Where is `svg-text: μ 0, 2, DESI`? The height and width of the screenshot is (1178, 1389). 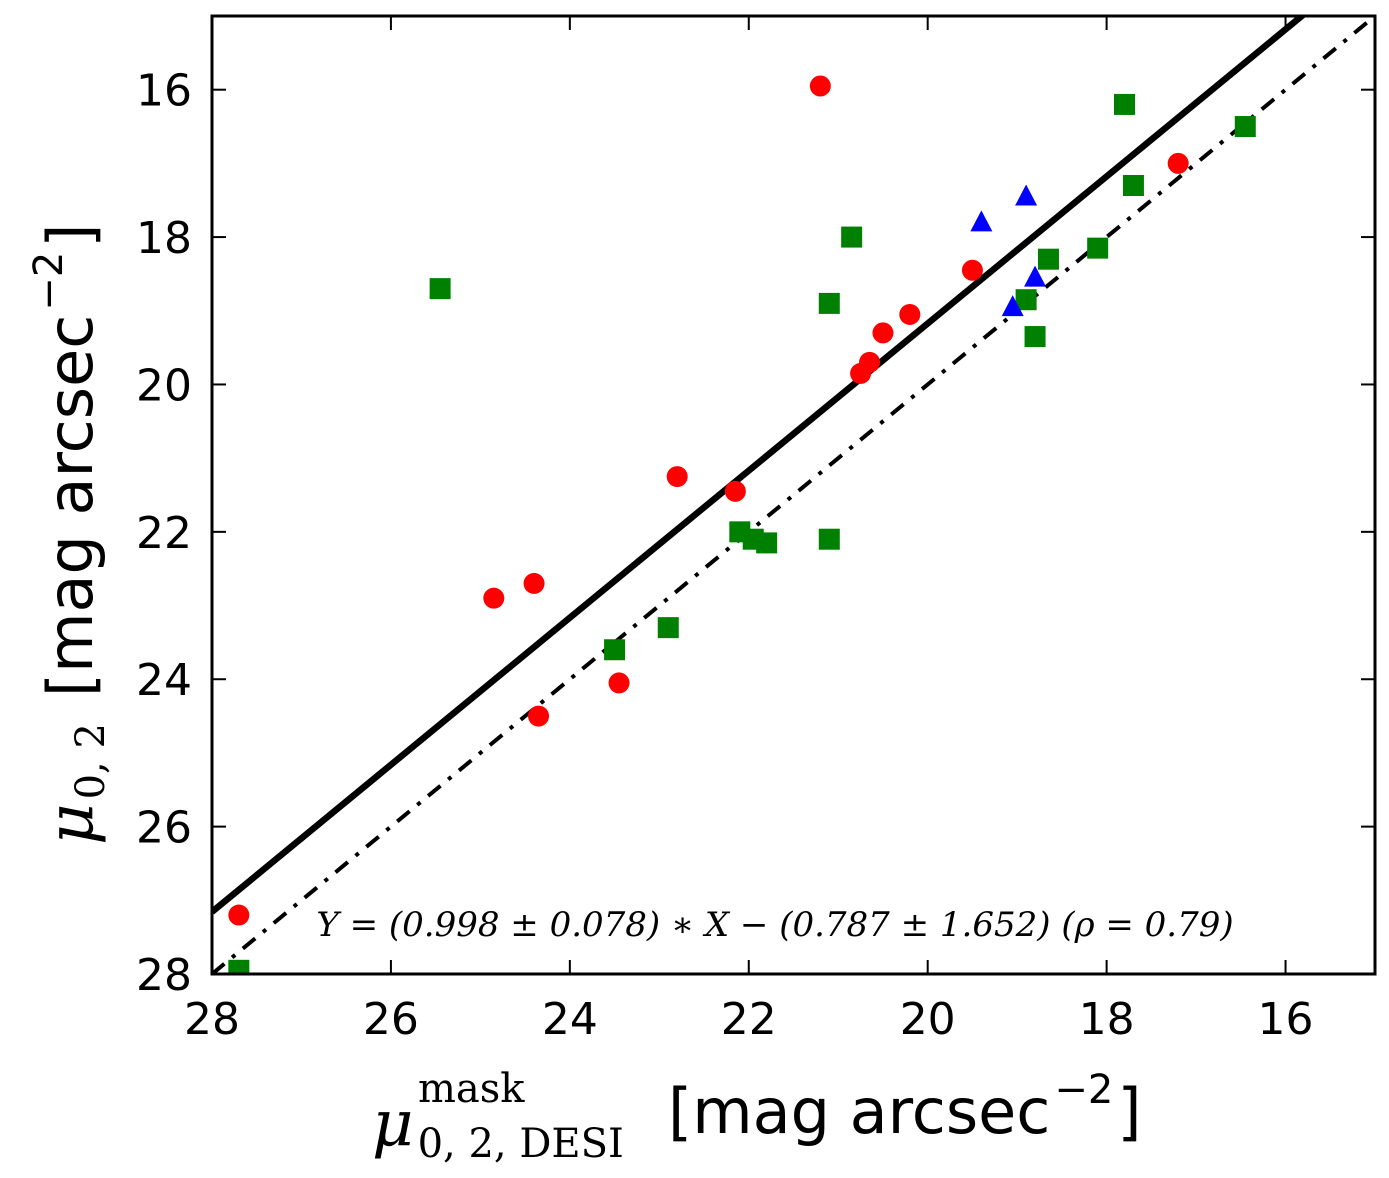 svg-text: μ 0, 2, DESI is located at coordinates (498, 1127).